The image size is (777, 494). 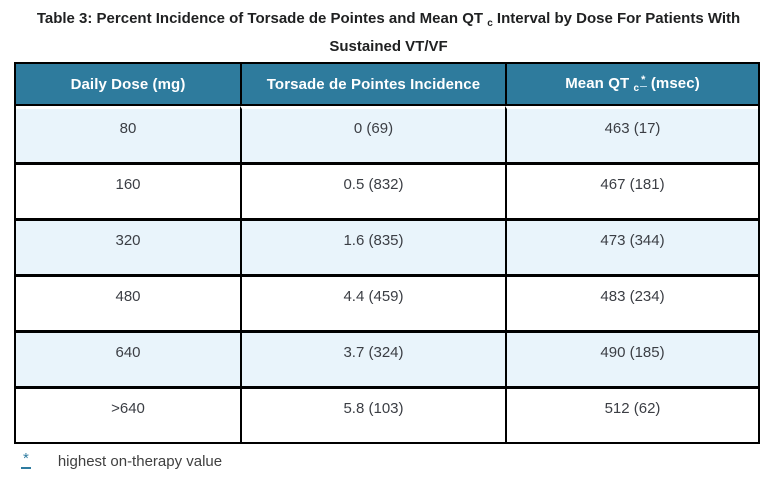 I want to click on cell-dose: 160, so click(x=128, y=190).